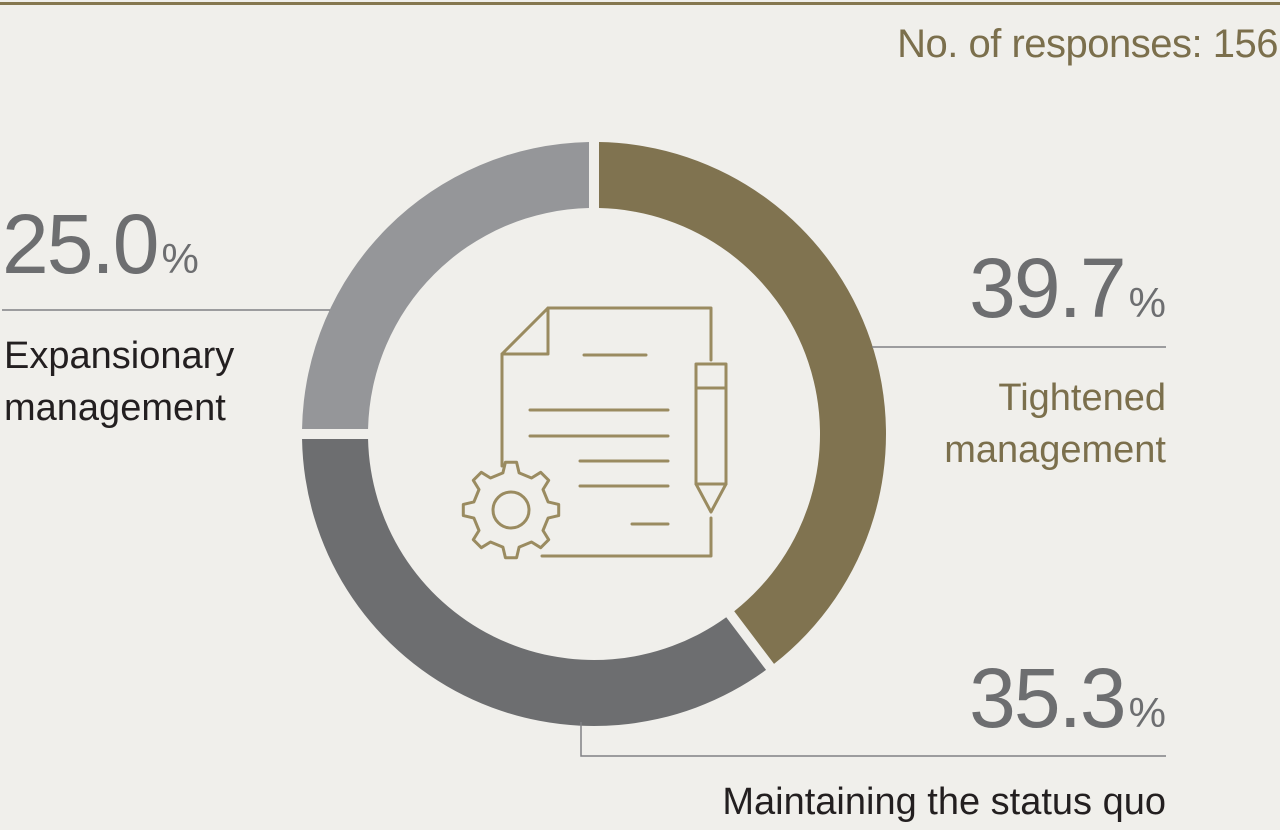  Describe the element at coordinates (100, 244) in the screenshot. I see `expansionary-percentage: 25.0%` at that location.